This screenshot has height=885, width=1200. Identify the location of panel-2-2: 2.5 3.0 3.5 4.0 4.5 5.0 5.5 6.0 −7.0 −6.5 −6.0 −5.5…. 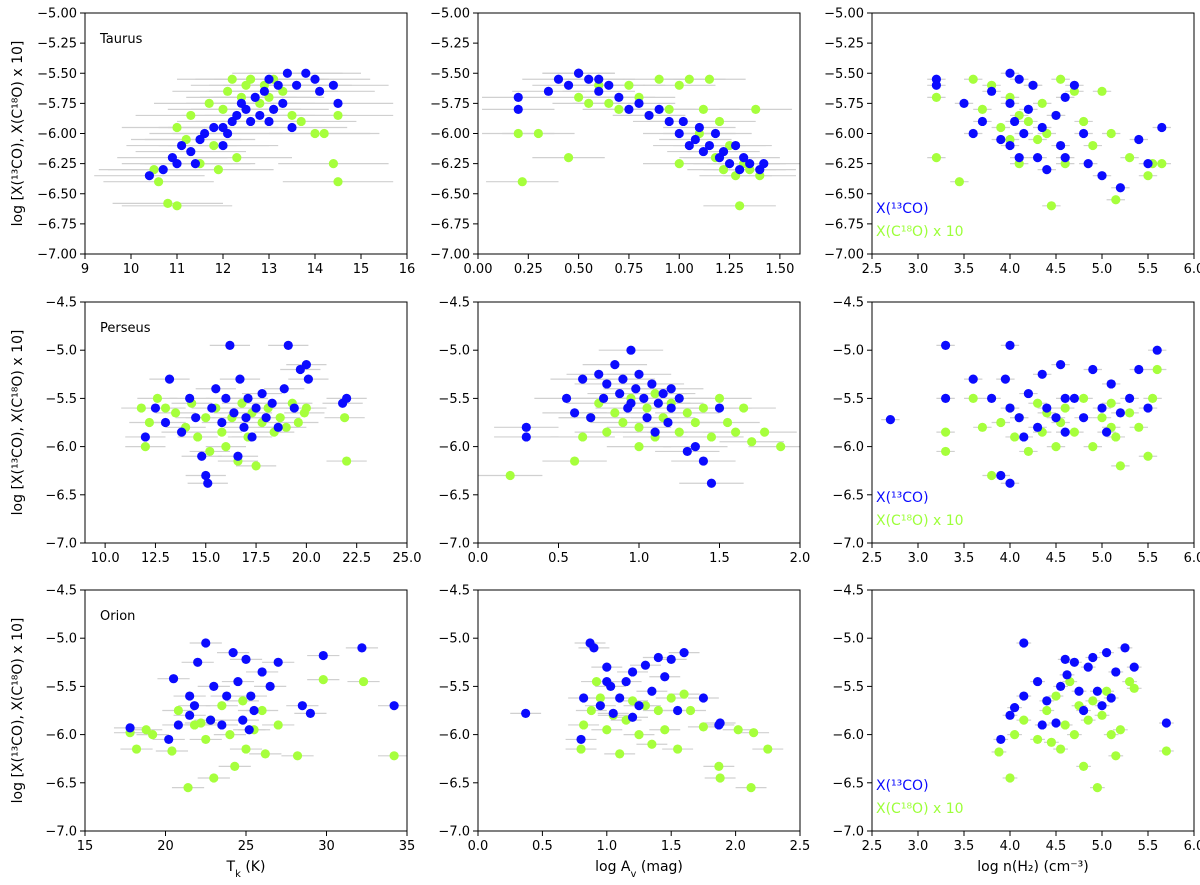
(1016, 730).